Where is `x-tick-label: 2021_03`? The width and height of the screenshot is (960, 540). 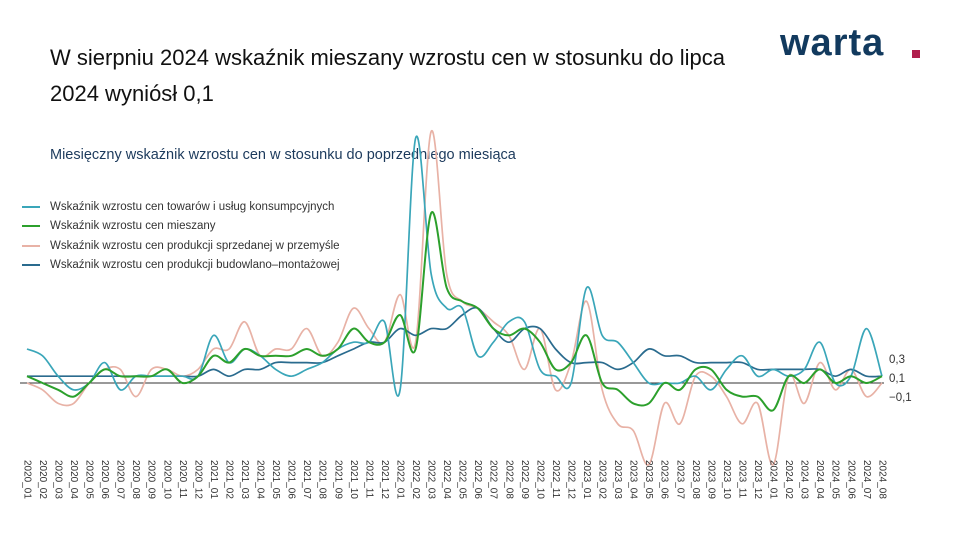
x-tick-label: 2021_03 is located at coordinates (244, 479).